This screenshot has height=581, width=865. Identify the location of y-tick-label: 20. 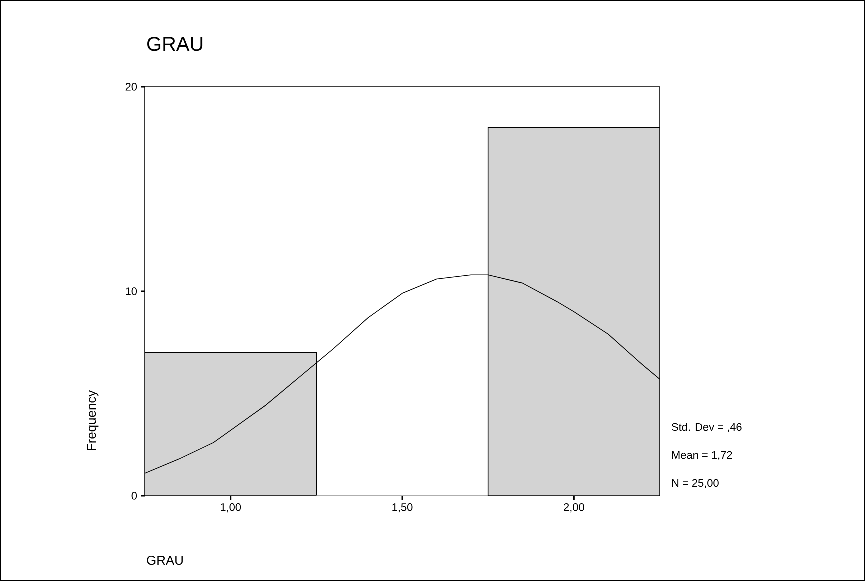
(132, 87).